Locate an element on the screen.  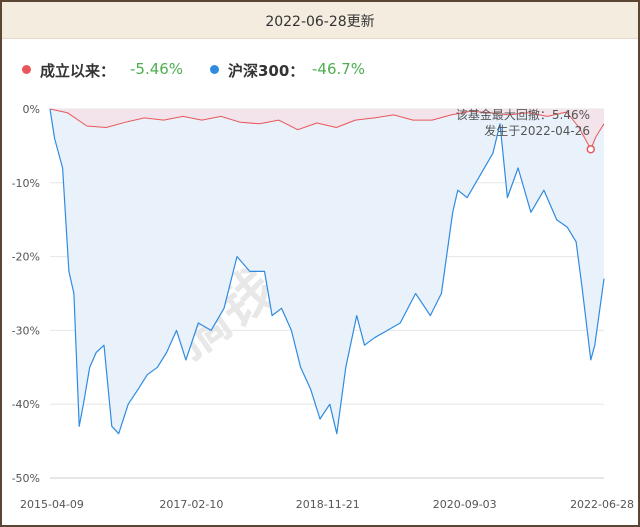
legend-label-hs300: 沪深300： is located at coordinates (266, 71).